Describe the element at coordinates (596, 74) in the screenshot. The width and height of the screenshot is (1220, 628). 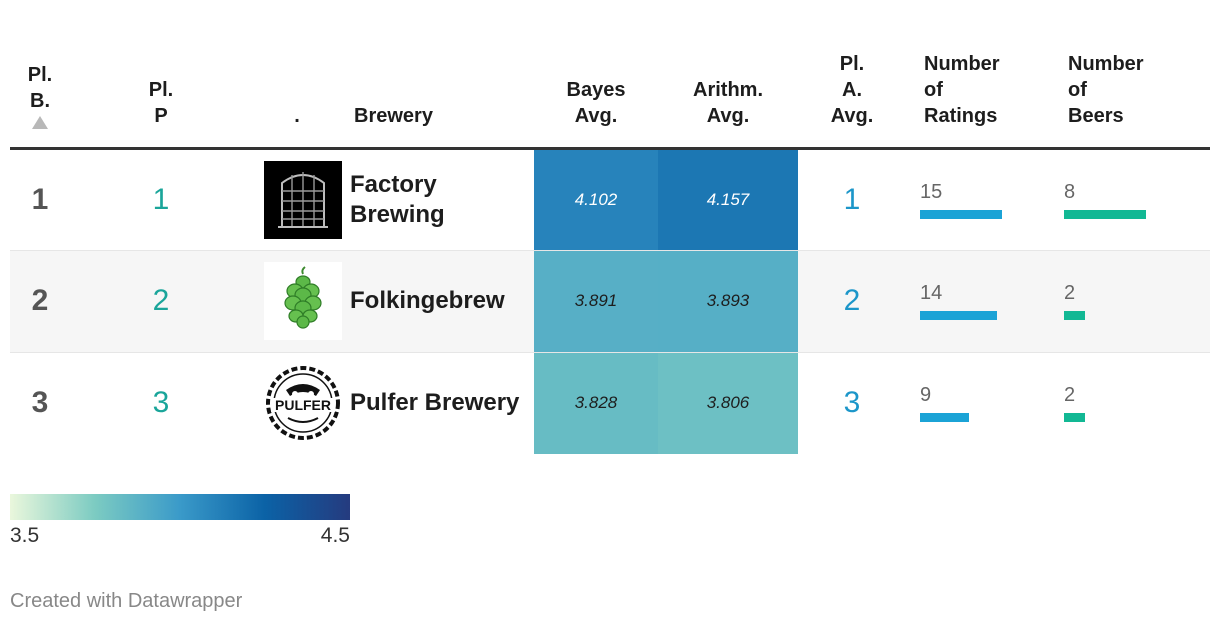
I see `header-bayes-avg: Bayes Avg.` at that location.